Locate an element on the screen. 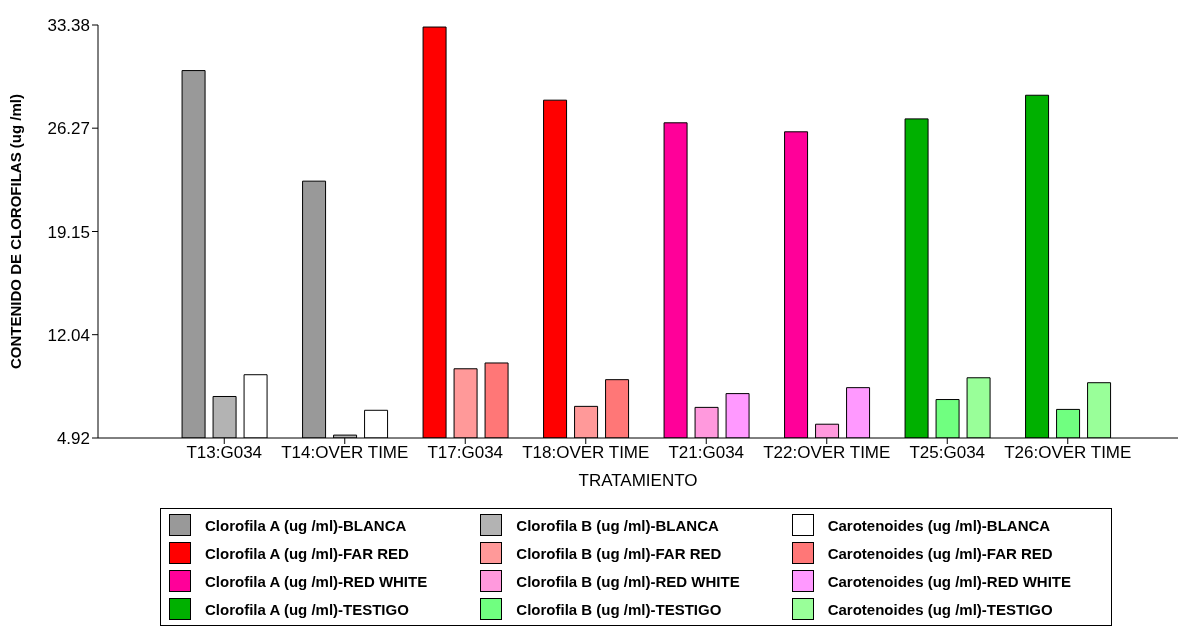  legend-label: Clorofila B (ug /ml)-FAR RED is located at coordinates (619, 553).